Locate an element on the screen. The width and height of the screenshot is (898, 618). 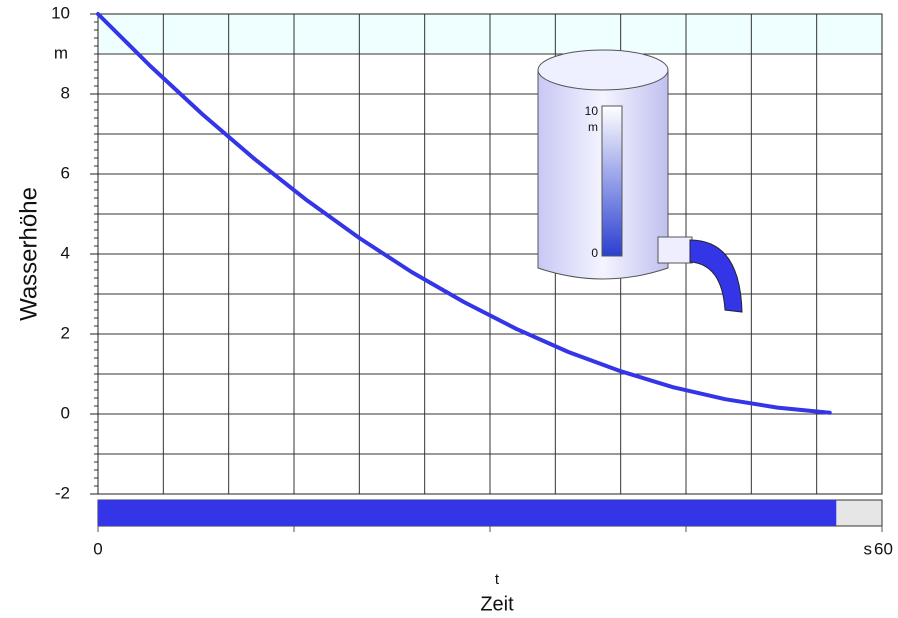
y-tick-label: -2 is located at coordinates (62, 492).